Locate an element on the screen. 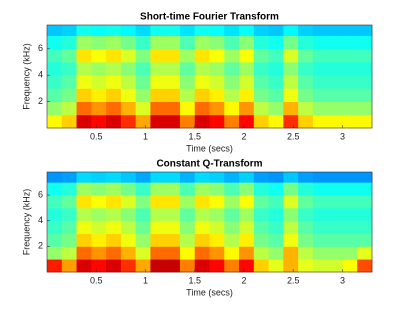 Image resolution: width=415 pixels, height=312 pixels. x-tick-label: 1.5 is located at coordinates (194, 280).